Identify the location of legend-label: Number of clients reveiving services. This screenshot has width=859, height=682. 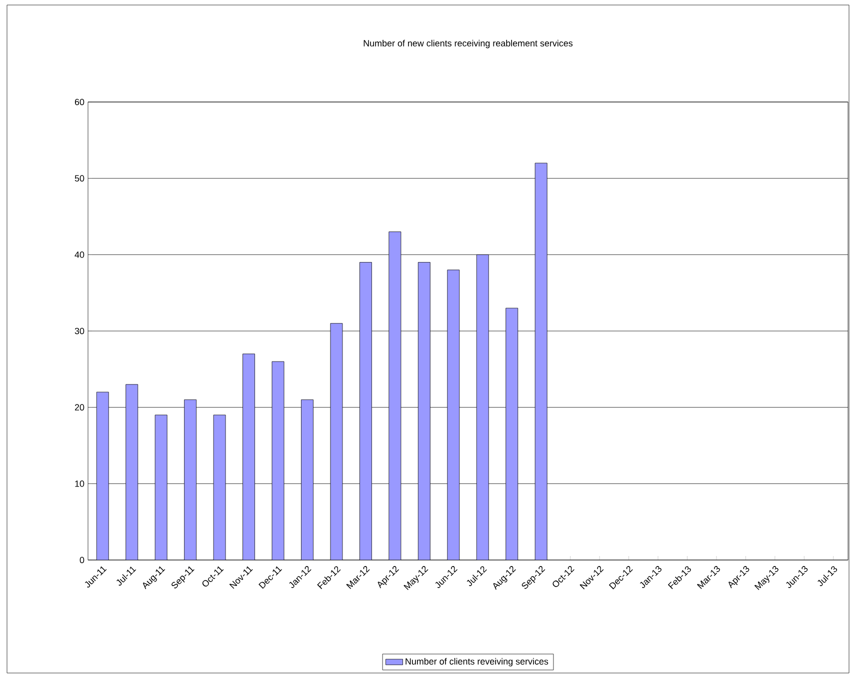
(477, 662).